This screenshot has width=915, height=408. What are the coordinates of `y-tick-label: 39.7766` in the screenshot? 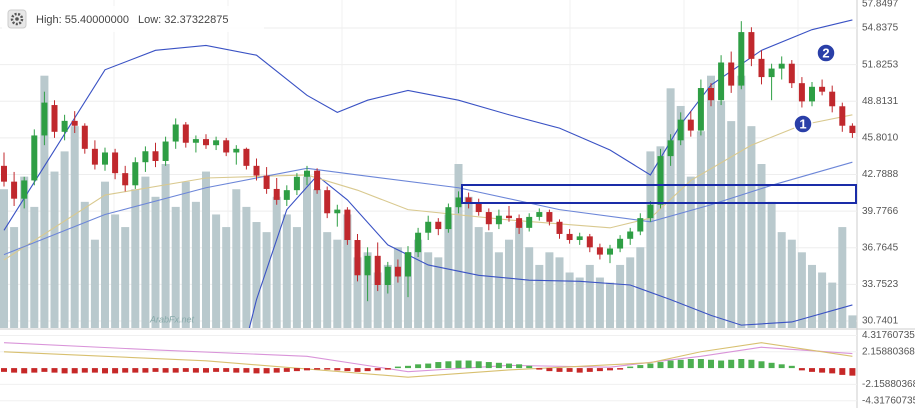 It's located at (880, 211).